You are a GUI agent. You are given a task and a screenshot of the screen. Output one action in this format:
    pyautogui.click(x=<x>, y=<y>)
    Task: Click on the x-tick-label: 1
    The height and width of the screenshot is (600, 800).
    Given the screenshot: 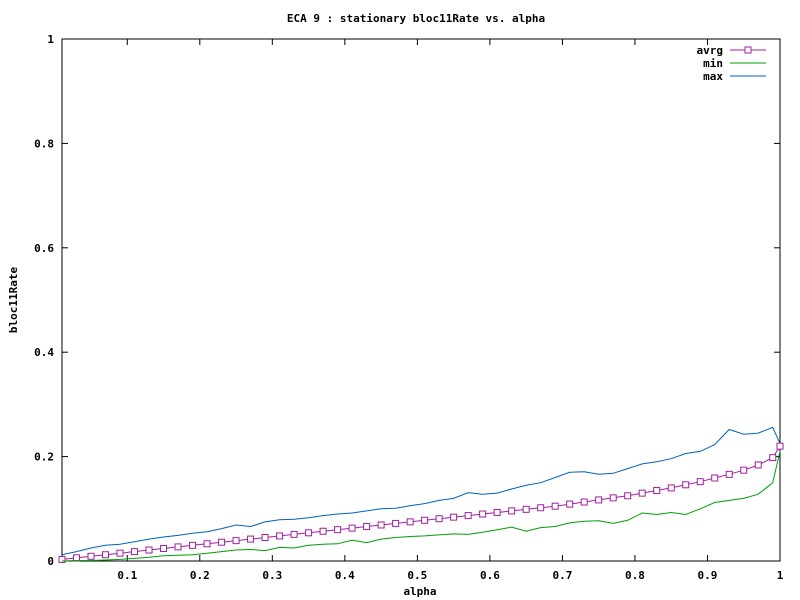 What is the action you would take?
    pyautogui.click(x=780, y=575)
    